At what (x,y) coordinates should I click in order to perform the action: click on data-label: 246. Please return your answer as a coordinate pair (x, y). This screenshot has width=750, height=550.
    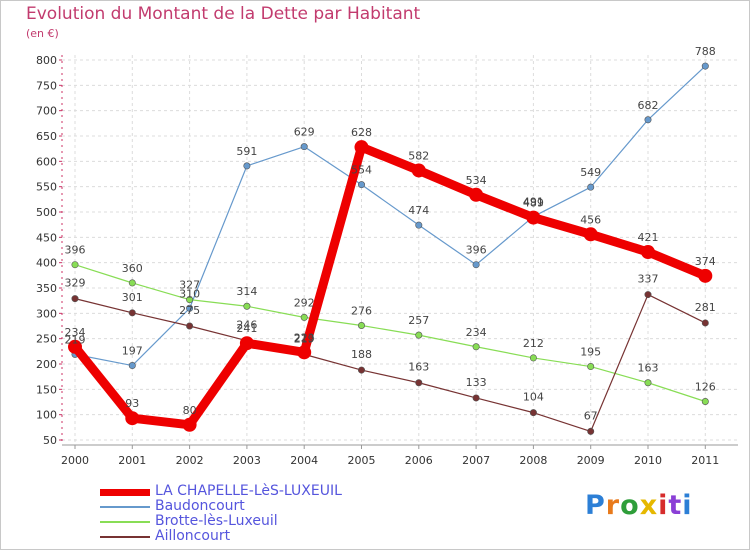
    Looking at the image, I should click on (246, 325).